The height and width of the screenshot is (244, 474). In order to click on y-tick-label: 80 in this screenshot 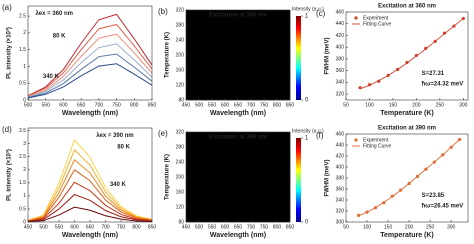, I will do `click(181, 100)`.